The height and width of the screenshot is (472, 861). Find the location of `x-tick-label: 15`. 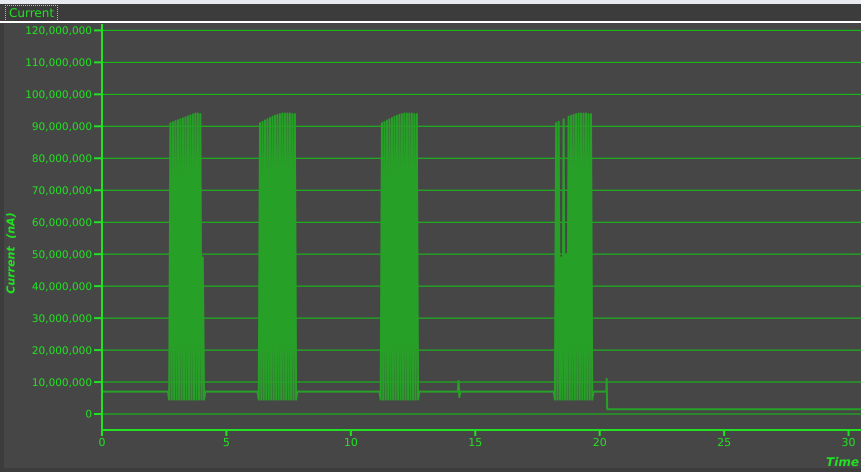

x-tick-label: 15 is located at coordinates (475, 442).